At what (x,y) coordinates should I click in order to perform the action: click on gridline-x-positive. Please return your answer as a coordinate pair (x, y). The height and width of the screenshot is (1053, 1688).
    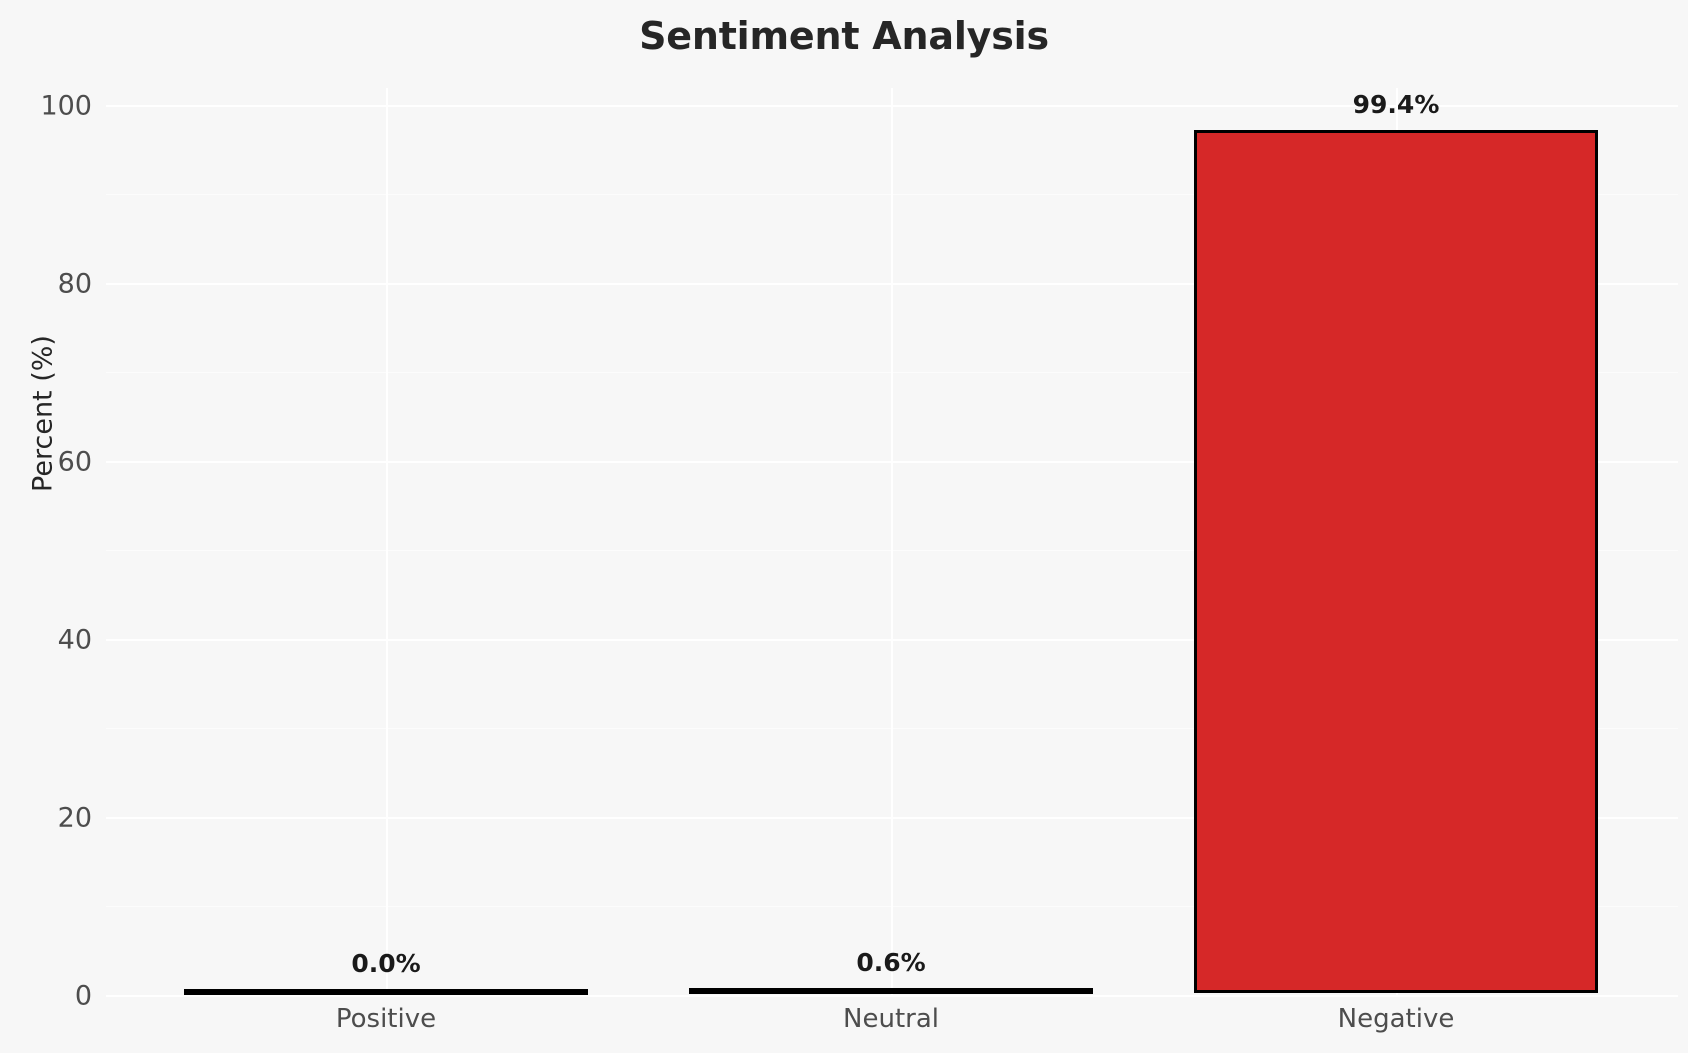
    Looking at the image, I should click on (387, 542).